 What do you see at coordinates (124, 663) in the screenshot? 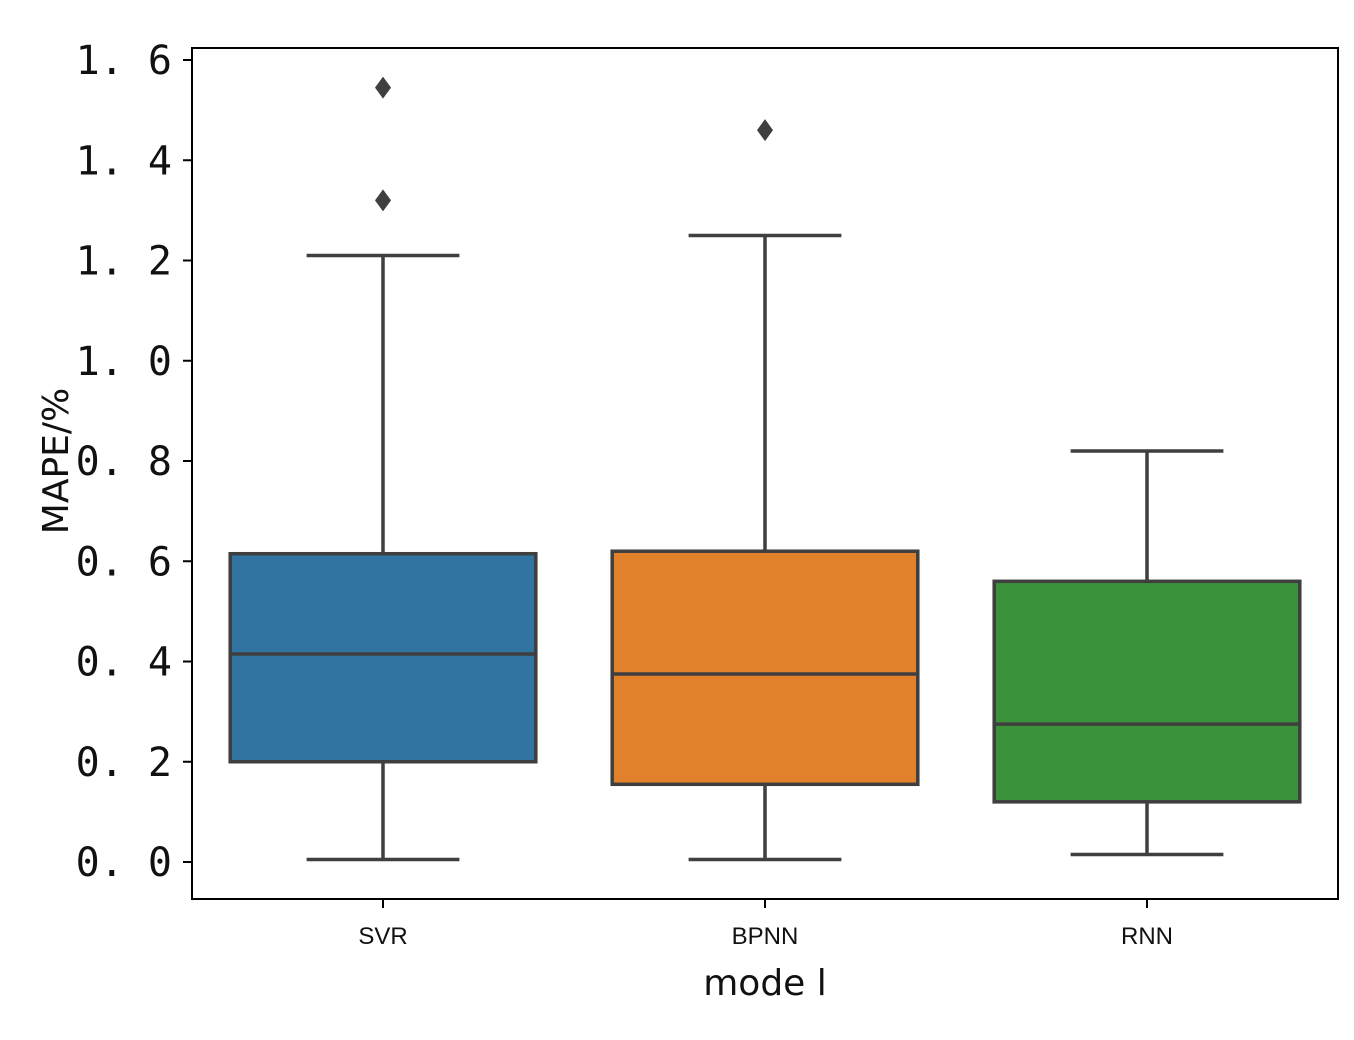
I see `y-tick-label: 0. 4` at bounding box center [124, 663].